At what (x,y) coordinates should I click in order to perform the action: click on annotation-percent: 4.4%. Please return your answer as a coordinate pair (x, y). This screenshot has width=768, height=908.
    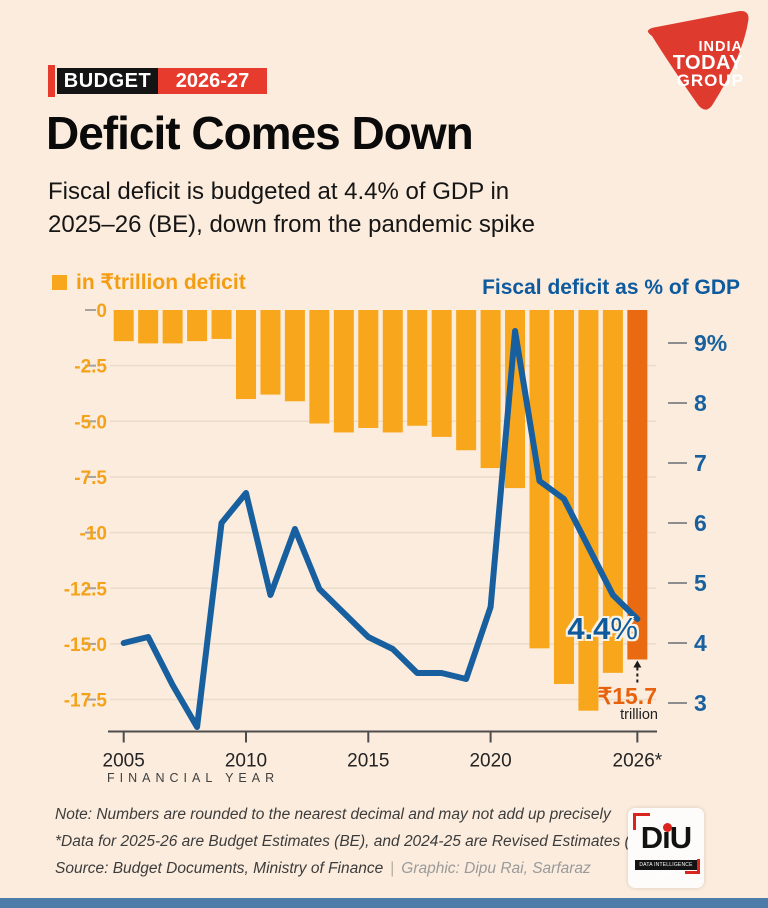
    Looking at the image, I should click on (568, 629).